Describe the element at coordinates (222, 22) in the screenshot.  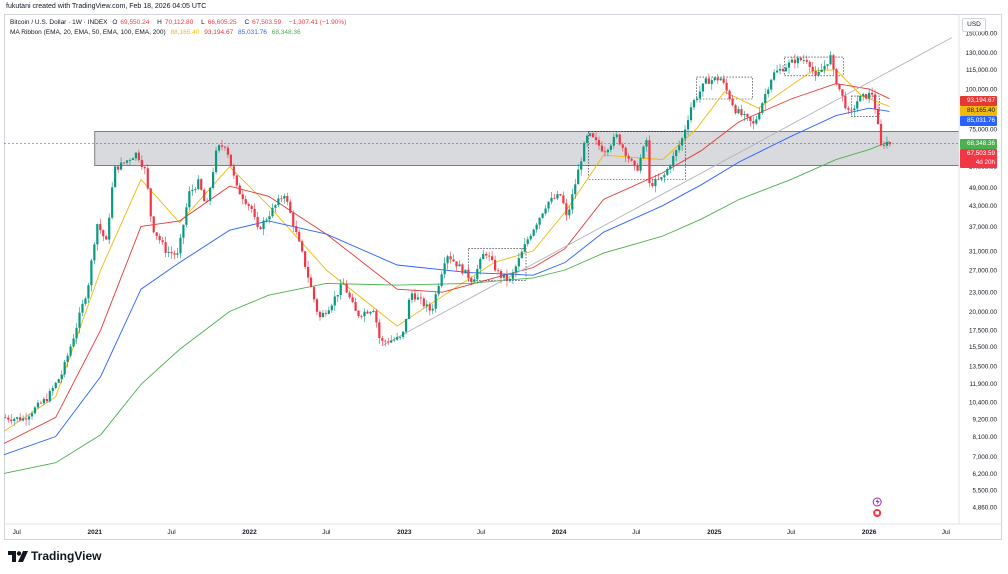
I see `legend-low: 66,605.25` at that location.